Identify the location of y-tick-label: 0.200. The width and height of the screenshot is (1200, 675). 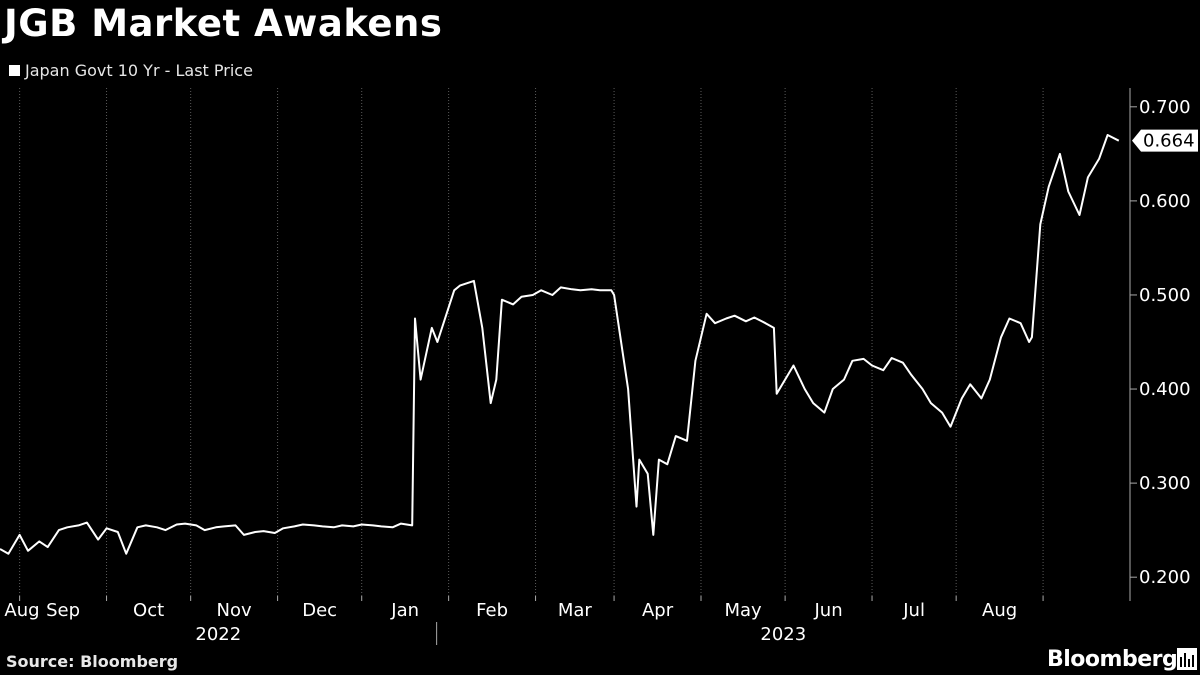
(1165, 577).